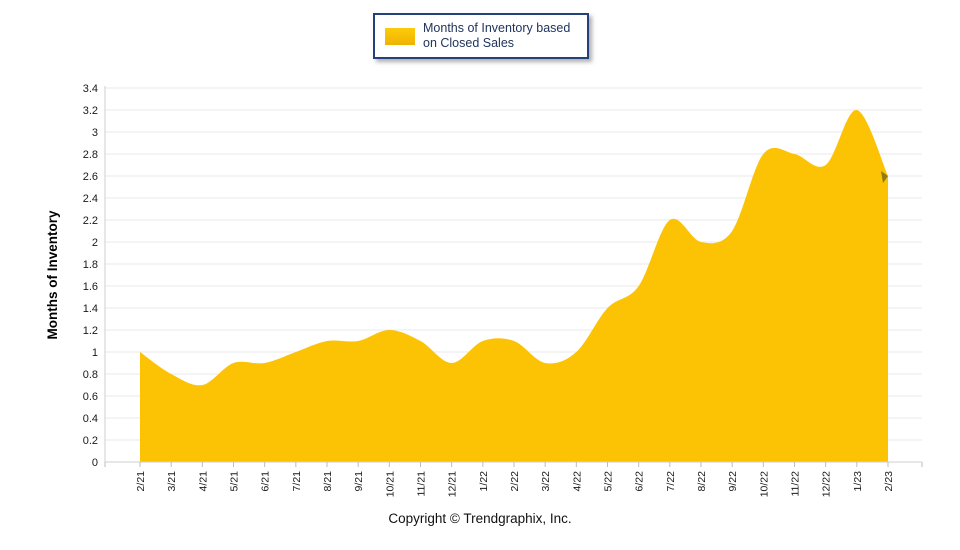 Image resolution: width=960 pixels, height=550 pixels. What do you see at coordinates (266, 481) in the screenshot?
I see `x-tick-label: 6/21` at bounding box center [266, 481].